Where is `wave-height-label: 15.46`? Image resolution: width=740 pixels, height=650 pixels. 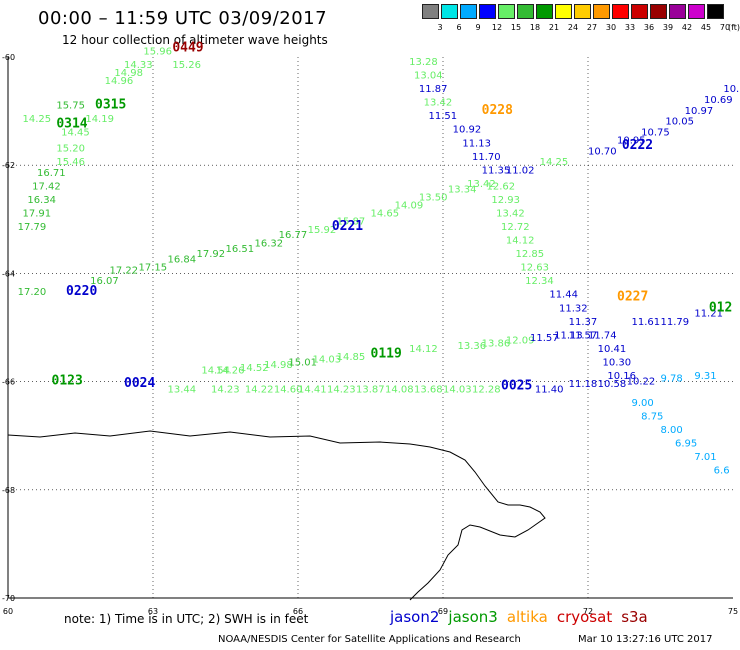 wave-height-label: 15.46 is located at coordinates (70, 162).